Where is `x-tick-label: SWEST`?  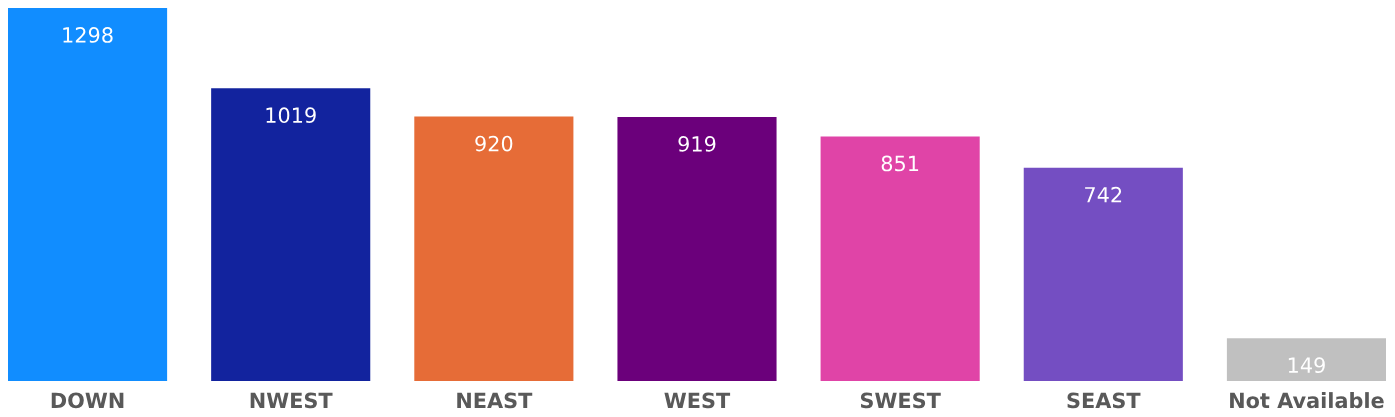 x-tick-label: SWEST is located at coordinates (900, 400).